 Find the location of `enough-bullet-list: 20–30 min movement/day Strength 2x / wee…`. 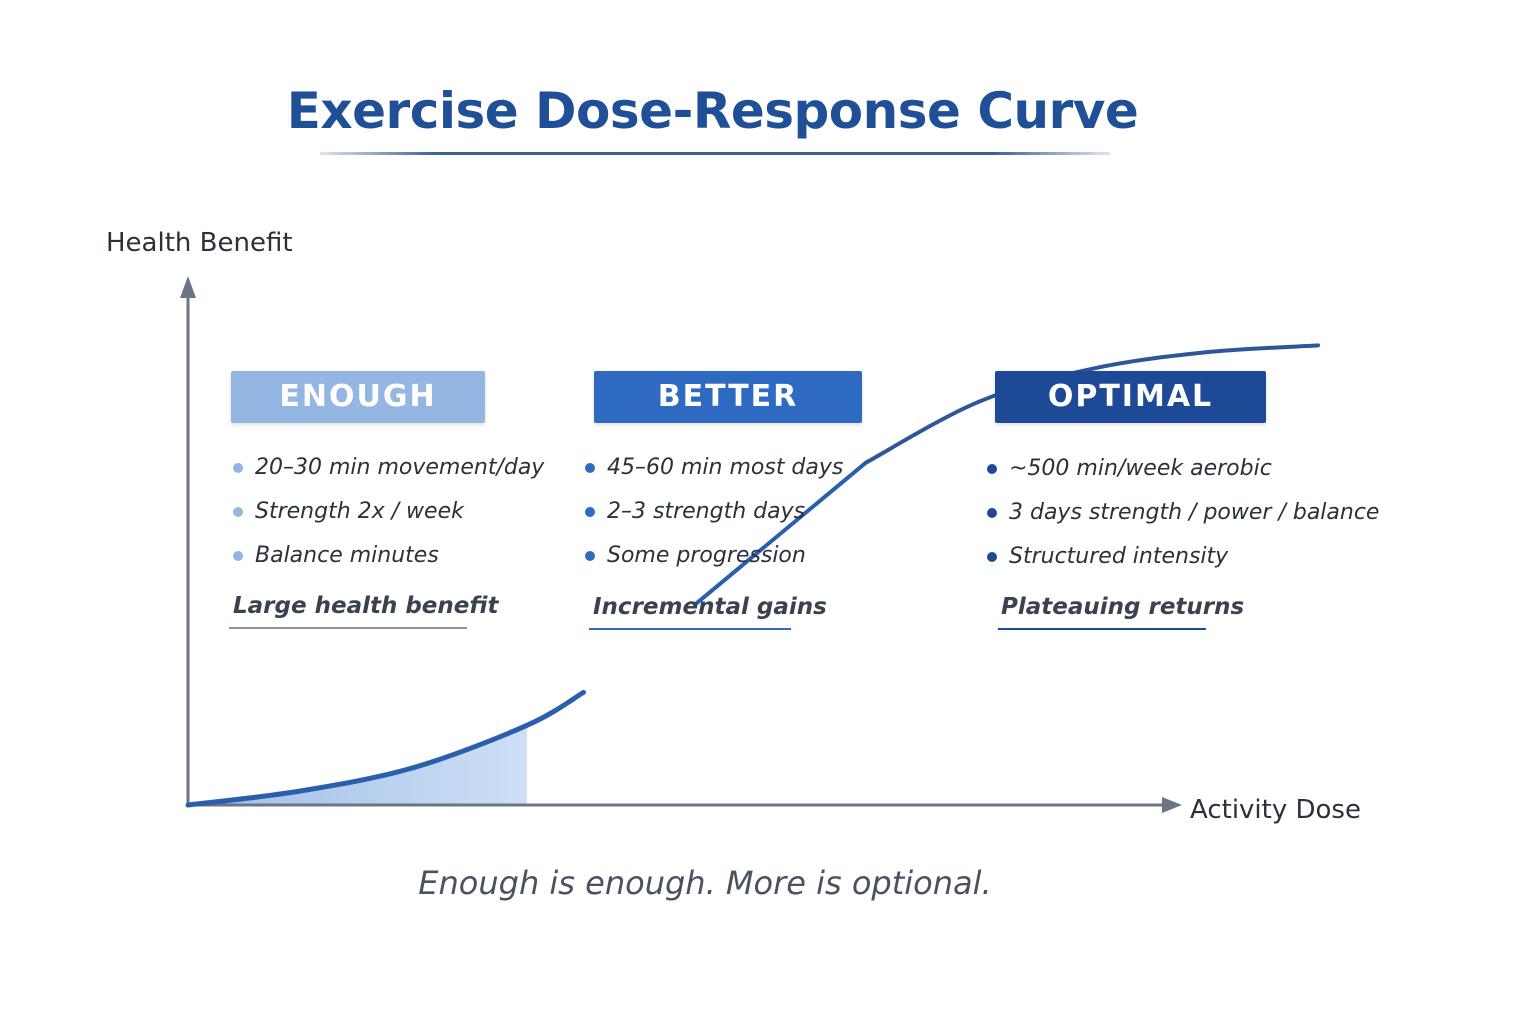

enough-bullet-list: 20–30 min movement/day Strength 2x / wee… is located at coordinates (388, 512).